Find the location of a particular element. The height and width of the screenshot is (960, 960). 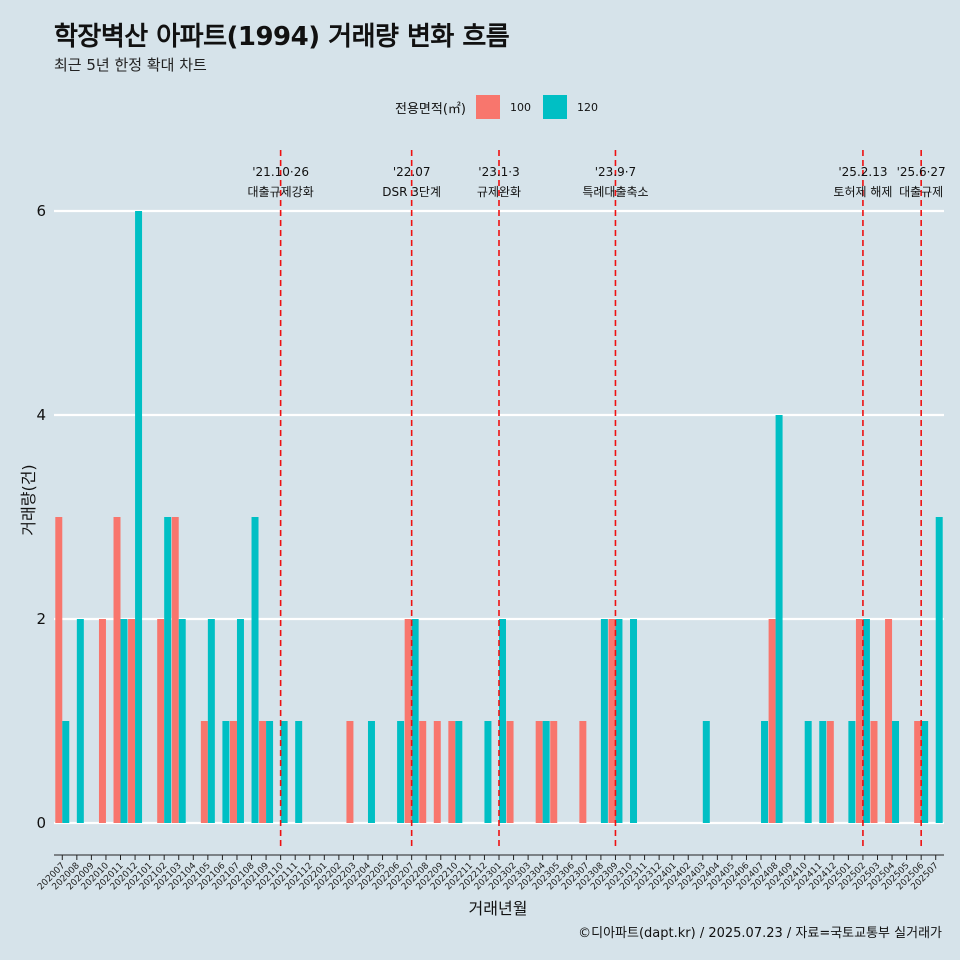

y-tick-0: 0 is located at coordinates (41, 823).